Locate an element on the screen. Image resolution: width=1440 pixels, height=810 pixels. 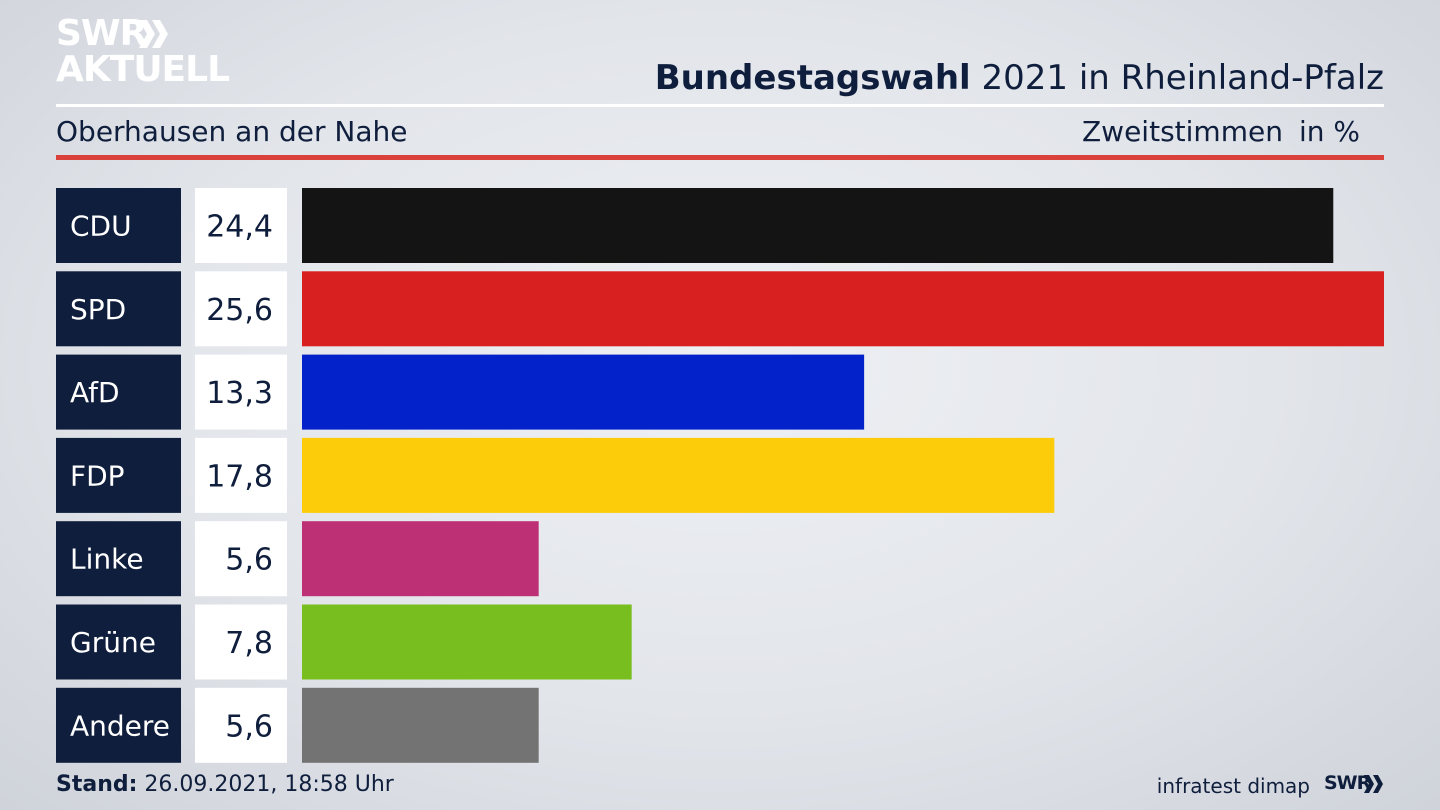
party-label: Linke is located at coordinates (107, 559).